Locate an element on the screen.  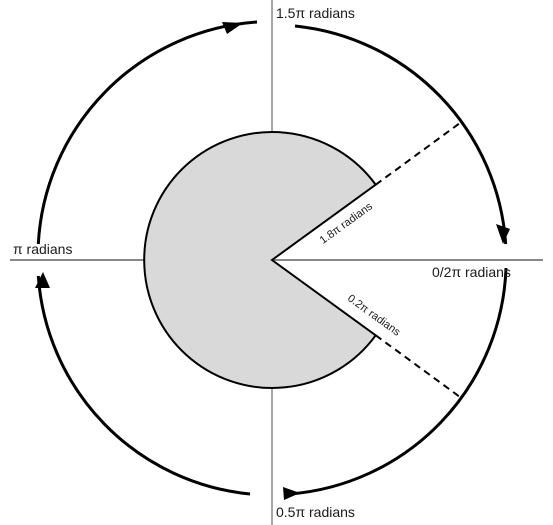
arrowhead-right is located at coordinates (503, 234).